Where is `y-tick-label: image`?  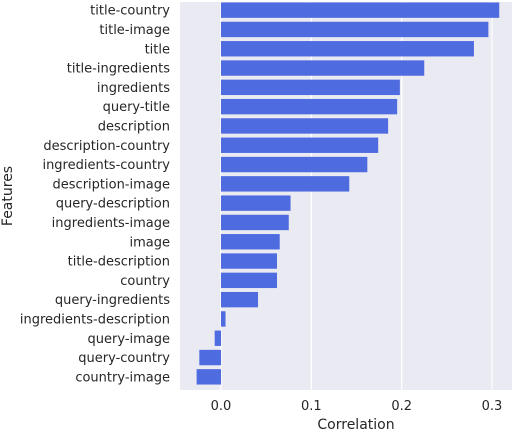
y-tick-label: image is located at coordinates (150, 242).